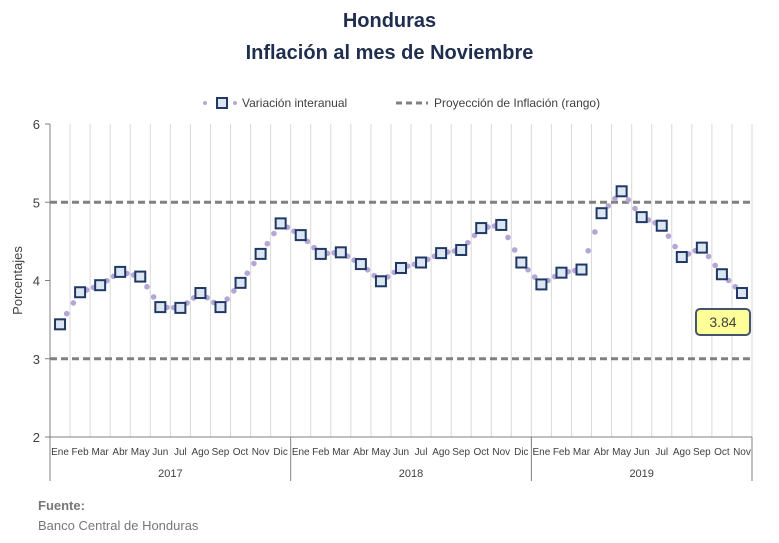  What do you see at coordinates (411, 474) in the screenshot?
I see `x-year-label: 2018` at bounding box center [411, 474].